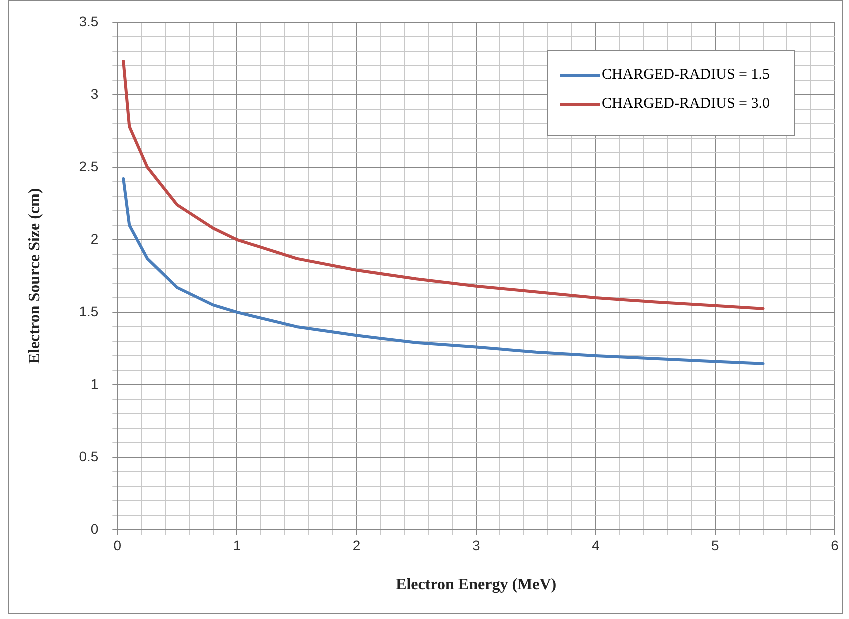 The image size is (849, 619). I want to click on x-tick-label: 5, so click(716, 545).